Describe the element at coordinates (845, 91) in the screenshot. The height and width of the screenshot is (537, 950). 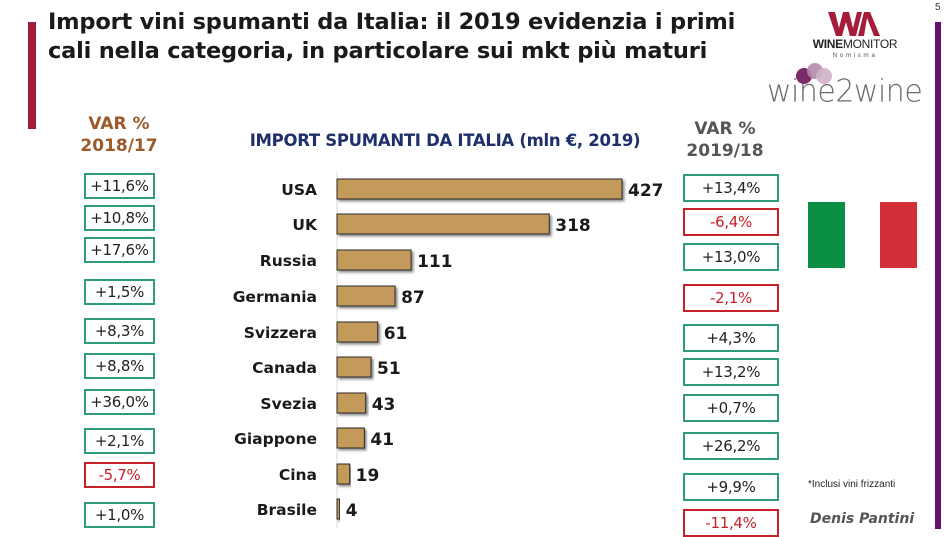
I see `wine2wine-wordmark: wine2wine` at that location.